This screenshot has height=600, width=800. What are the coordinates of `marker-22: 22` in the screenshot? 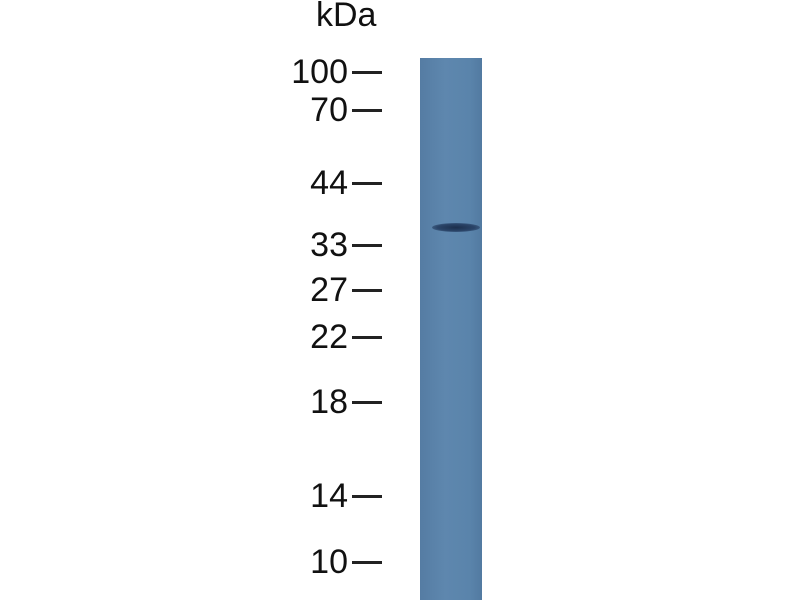 It's located at (346, 337).